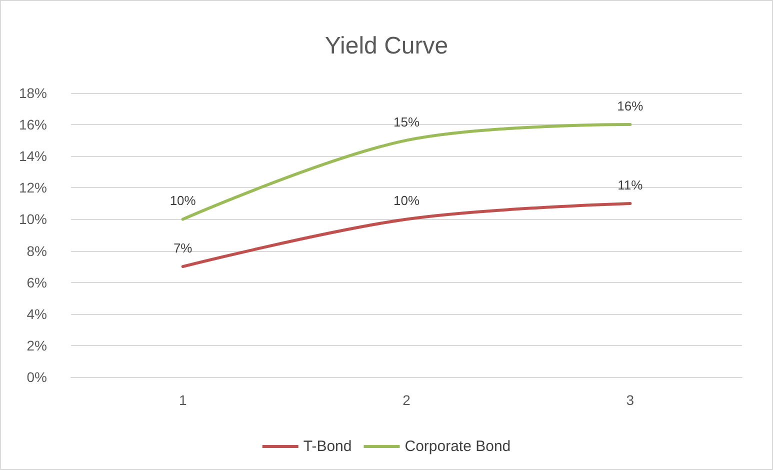 This screenshot has width=773, height=470. What do you see at coordinates (36, 314) in the screenshot?
I see `y-tick-label: 4%` at bounding box center [36, 314].